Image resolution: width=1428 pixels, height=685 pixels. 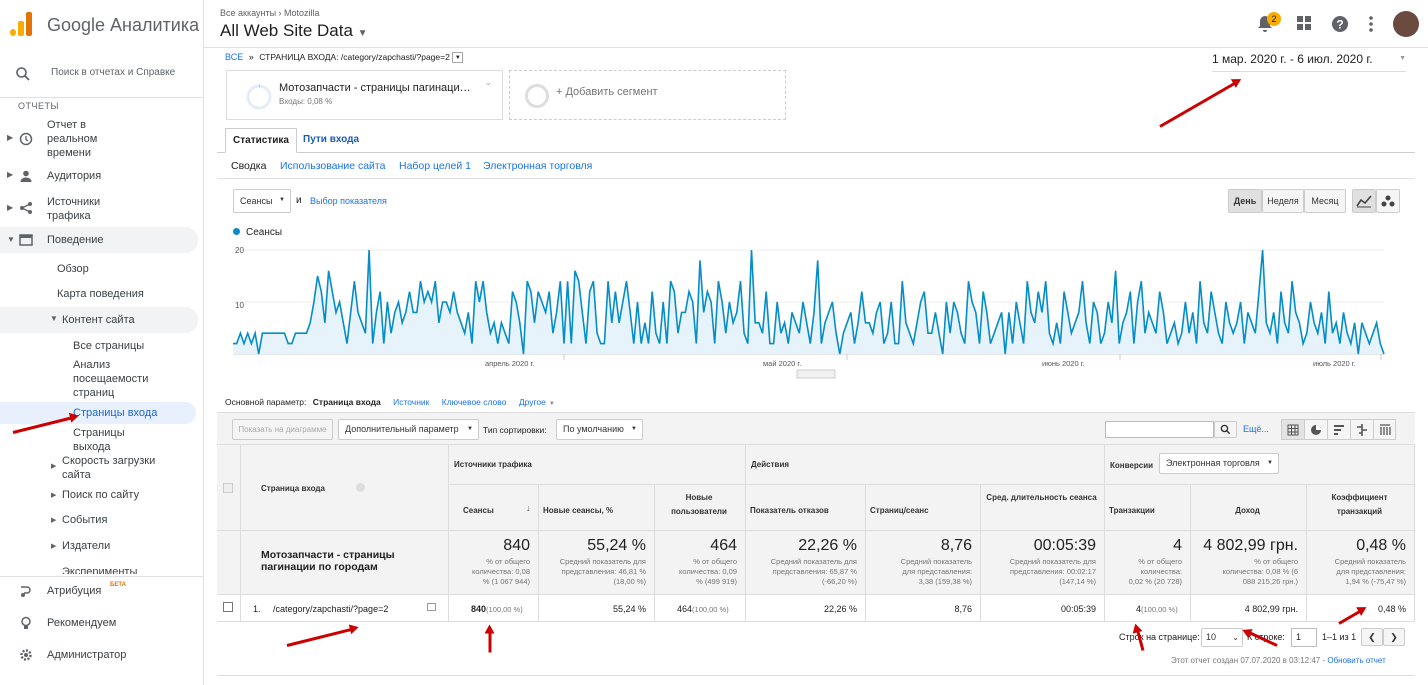 I want to click on row-landing-page-link: /category/zapchasti/?page=2, so click(x=331, y=609).